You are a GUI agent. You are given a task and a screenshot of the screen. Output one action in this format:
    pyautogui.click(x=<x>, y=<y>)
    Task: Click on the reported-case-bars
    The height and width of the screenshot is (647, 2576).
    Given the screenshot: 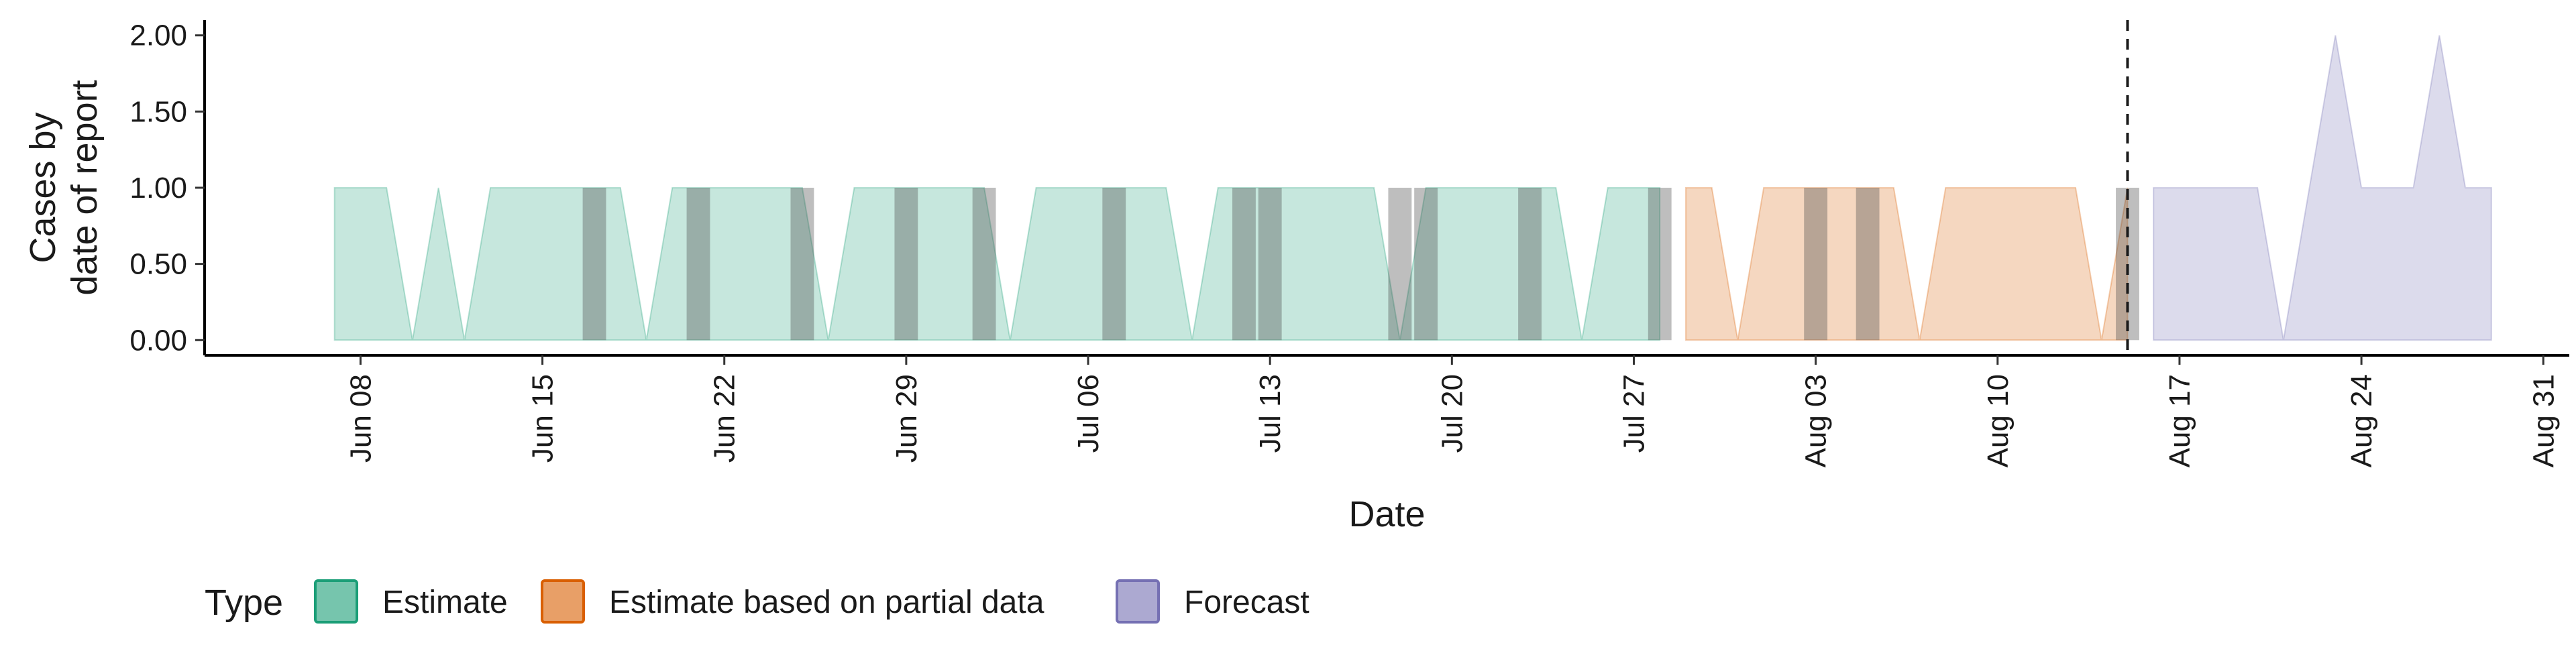 What is the action you would take?
    pyautogui.click(x=1360, y=264)
    